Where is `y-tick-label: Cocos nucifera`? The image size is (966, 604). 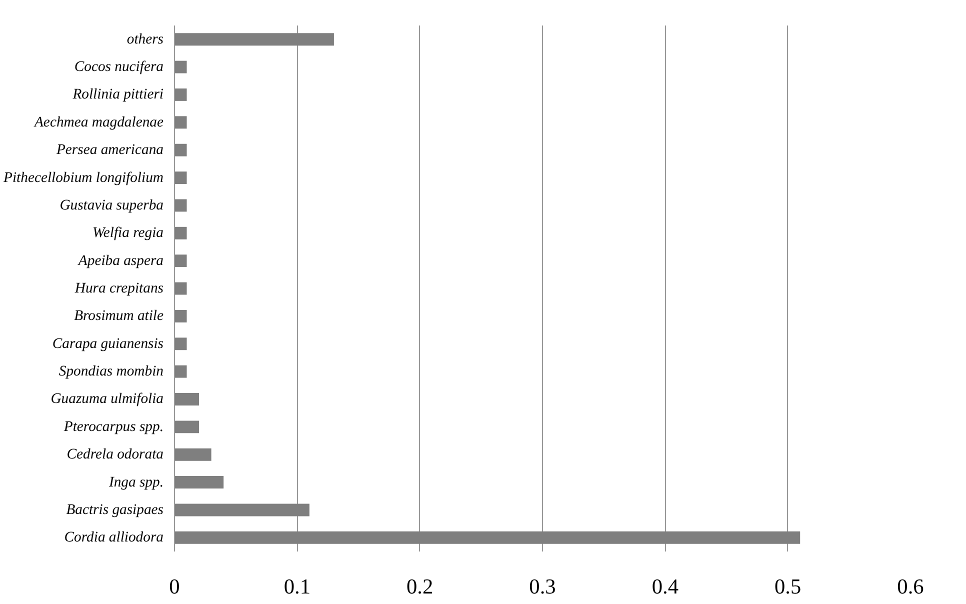
y-tick-label: Cocos nucifera is located at coordinates (119, 67).